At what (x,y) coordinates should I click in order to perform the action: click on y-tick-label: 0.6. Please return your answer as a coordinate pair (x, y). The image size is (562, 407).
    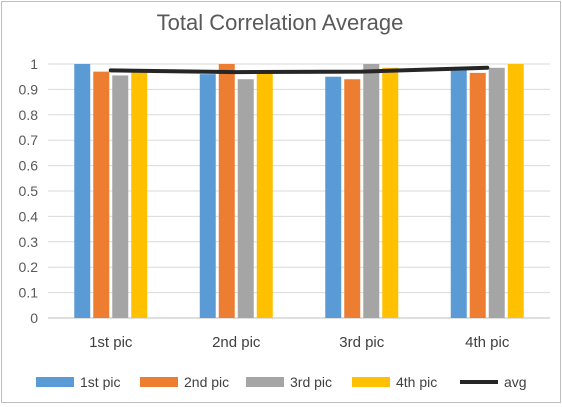
    Looking at the image, I should click on (29, 166).